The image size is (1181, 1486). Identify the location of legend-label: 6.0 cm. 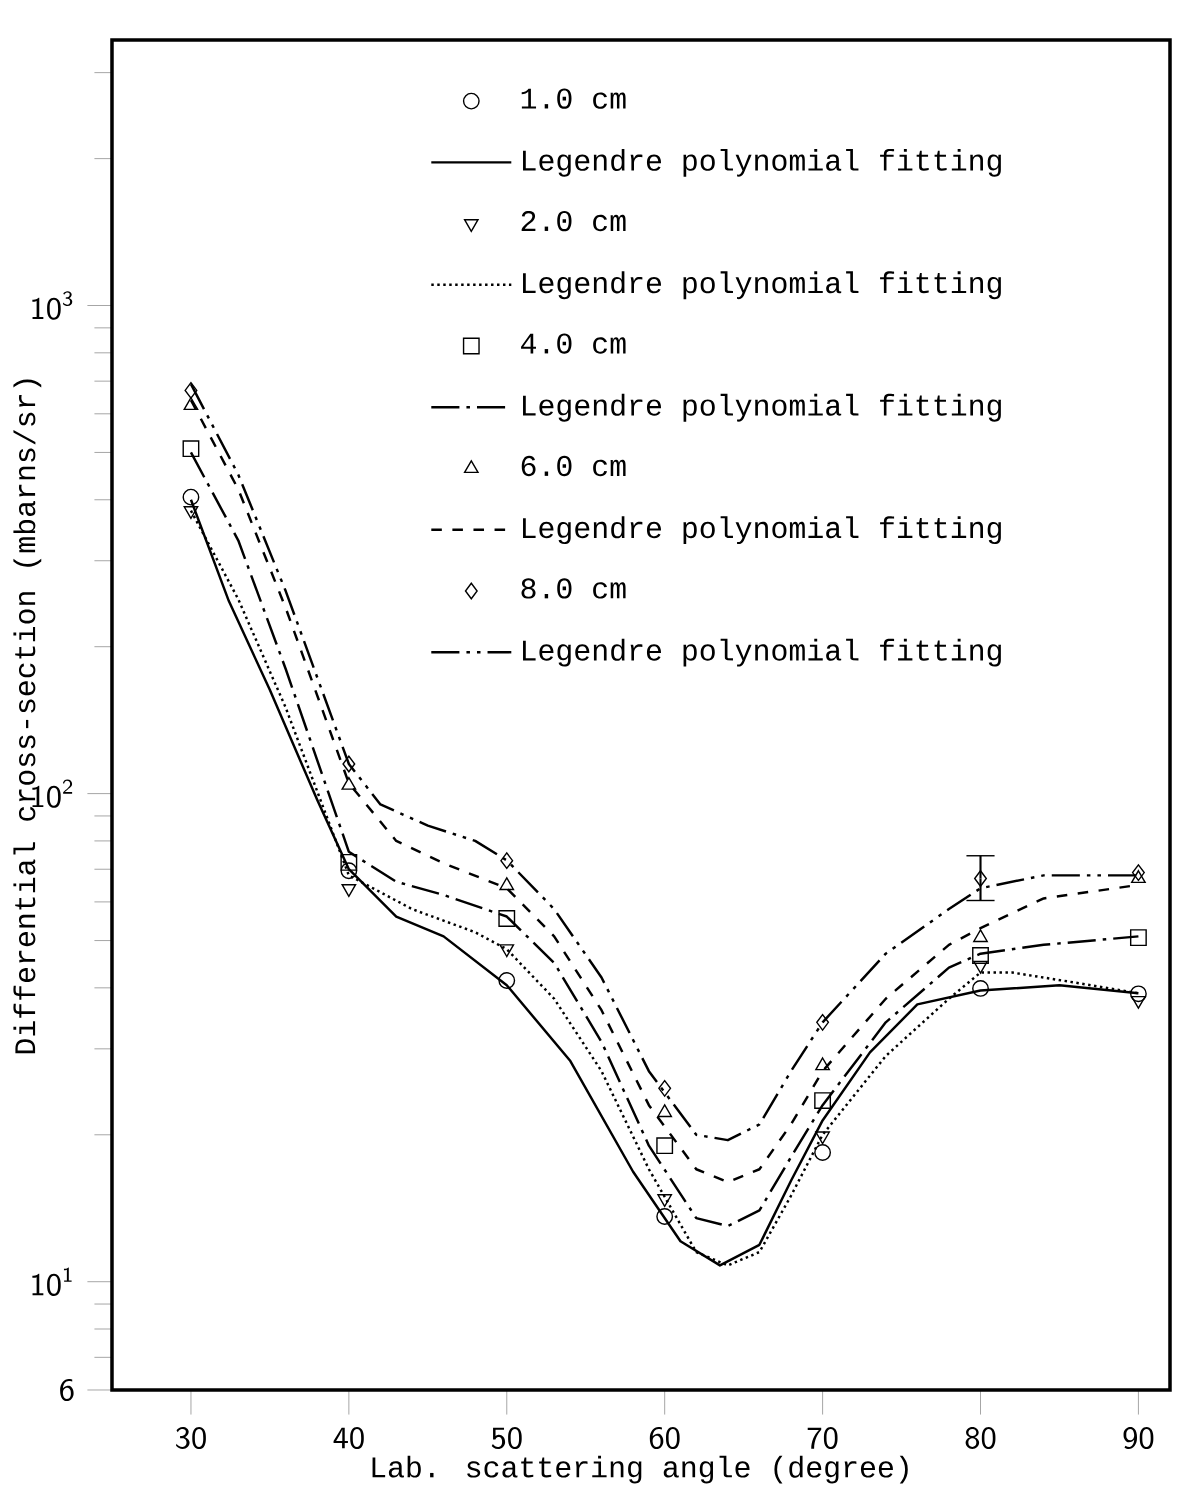
(573, 466).